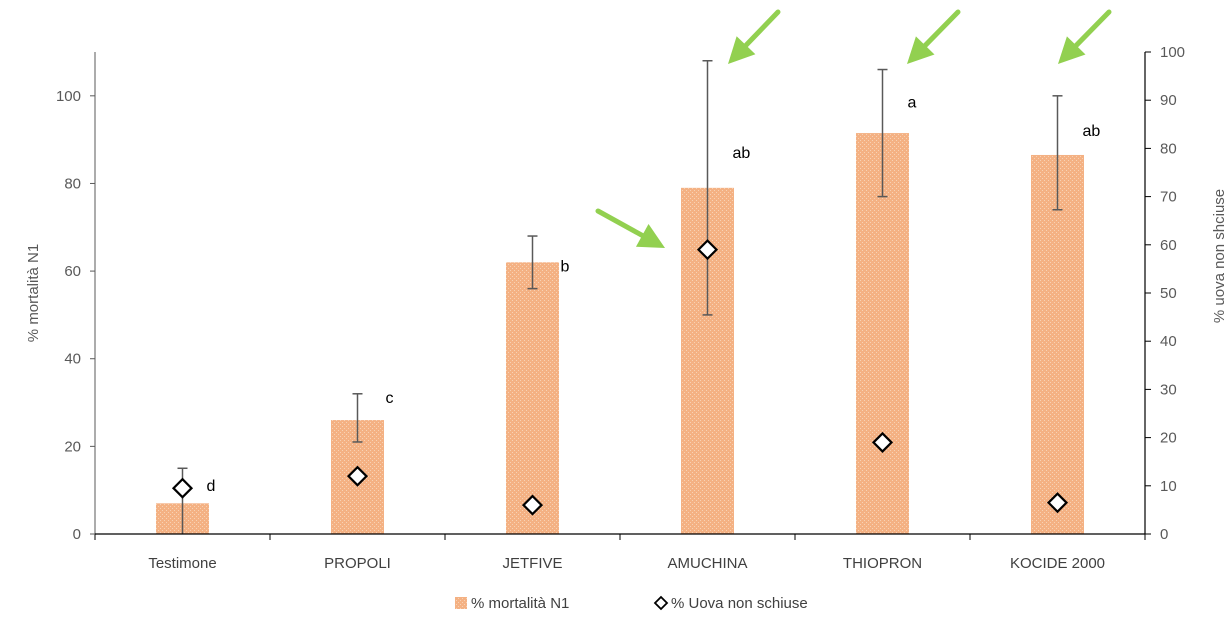 This screenshot has height=619, width=1230. I want to click on significance-label-3: ab, so click(742, 153).